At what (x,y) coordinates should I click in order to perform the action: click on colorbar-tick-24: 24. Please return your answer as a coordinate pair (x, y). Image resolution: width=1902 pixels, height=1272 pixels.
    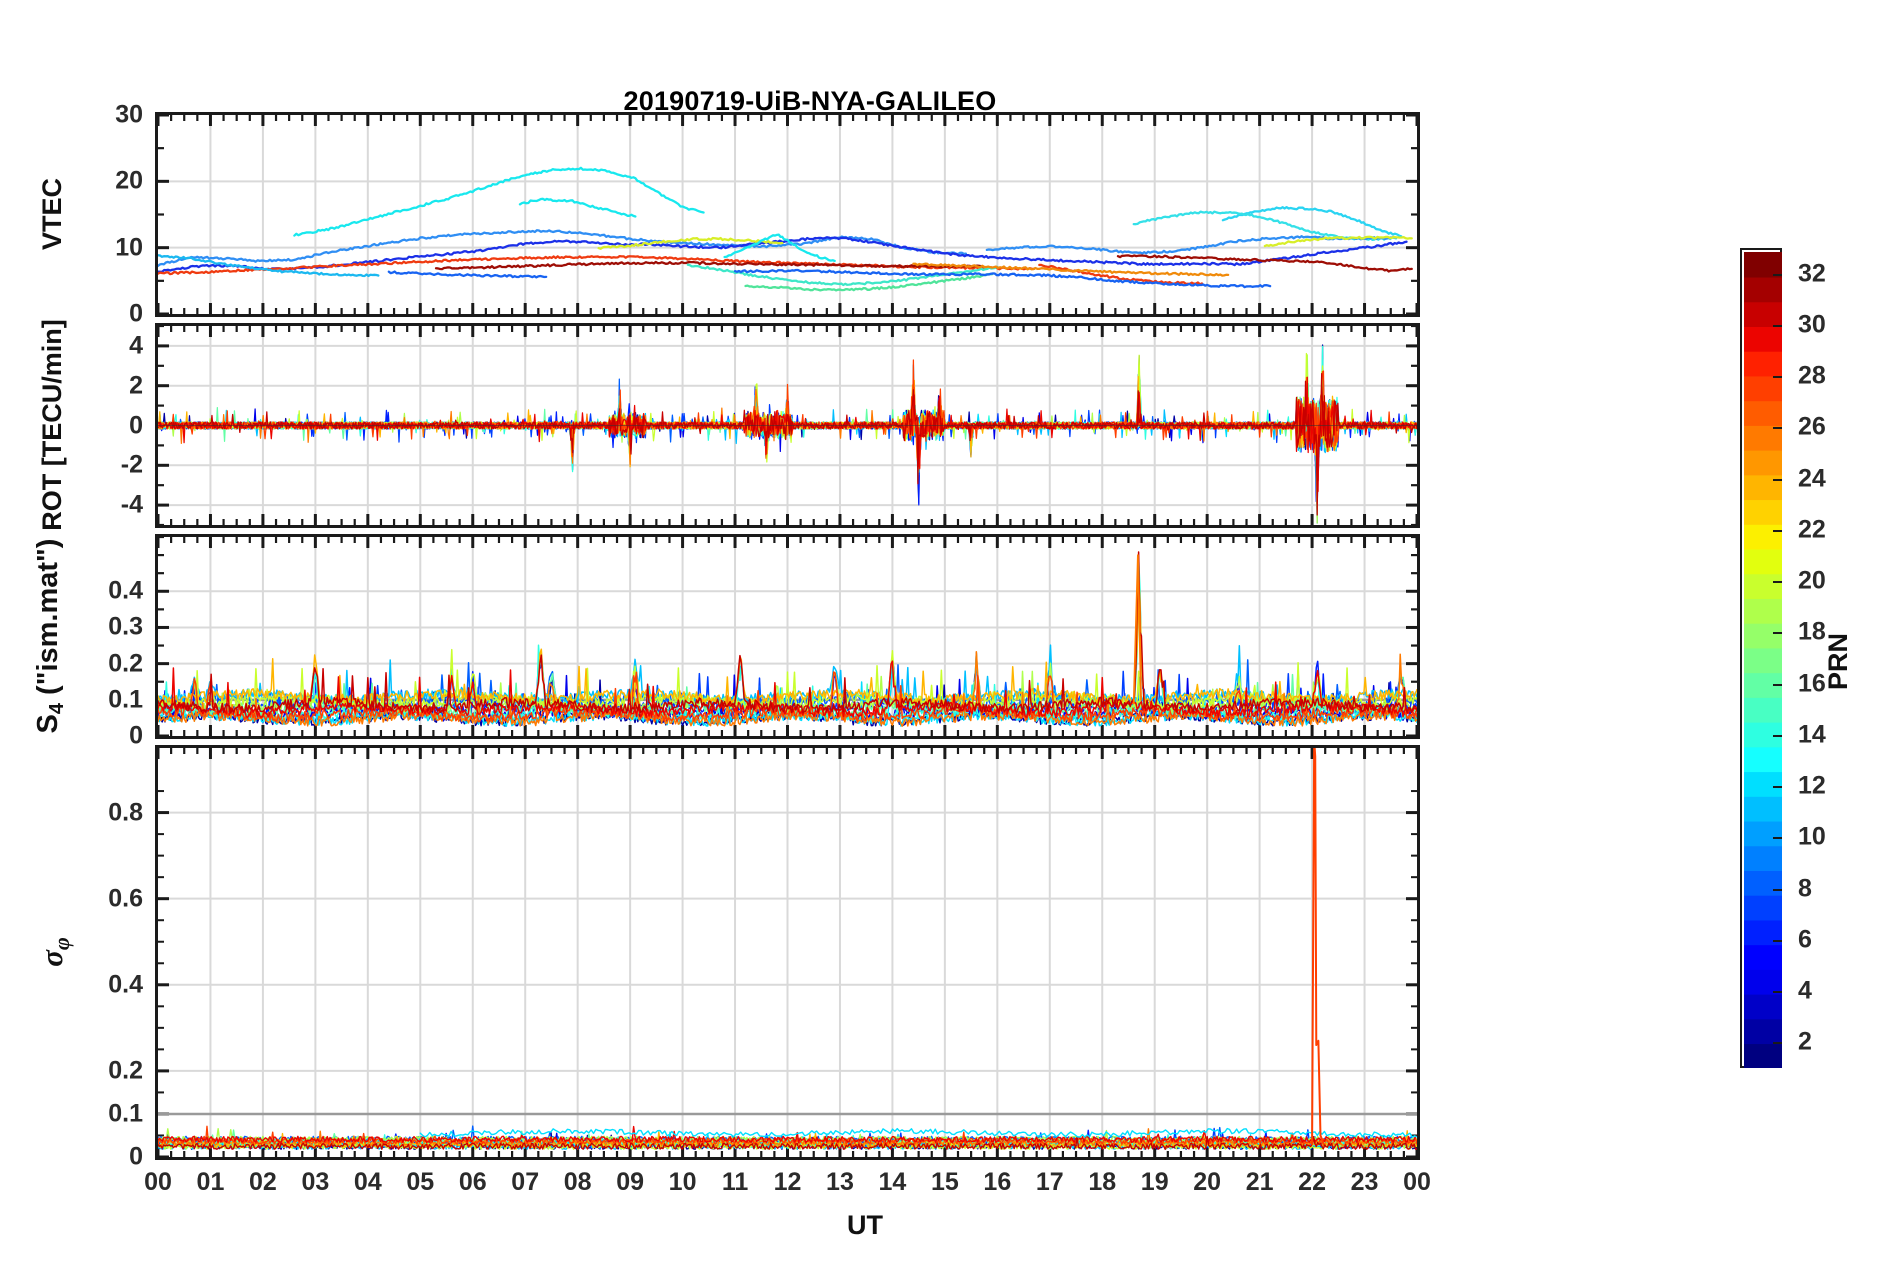
    Looking at the image, I should click on (1812, 478).